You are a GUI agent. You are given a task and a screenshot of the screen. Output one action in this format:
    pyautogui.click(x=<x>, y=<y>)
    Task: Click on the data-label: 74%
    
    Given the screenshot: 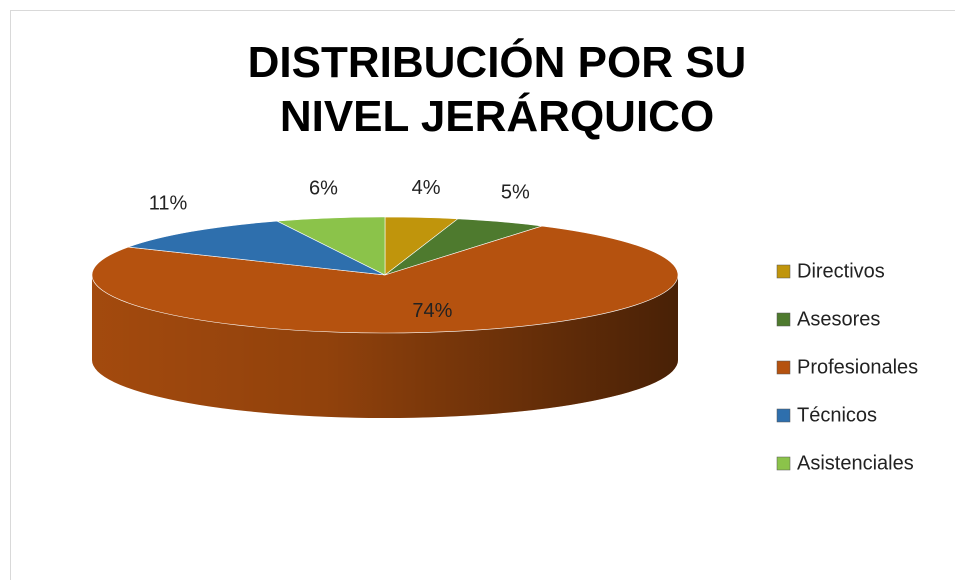 What is the action you would take?
    pyautogui.click(x=432, y=311)
    